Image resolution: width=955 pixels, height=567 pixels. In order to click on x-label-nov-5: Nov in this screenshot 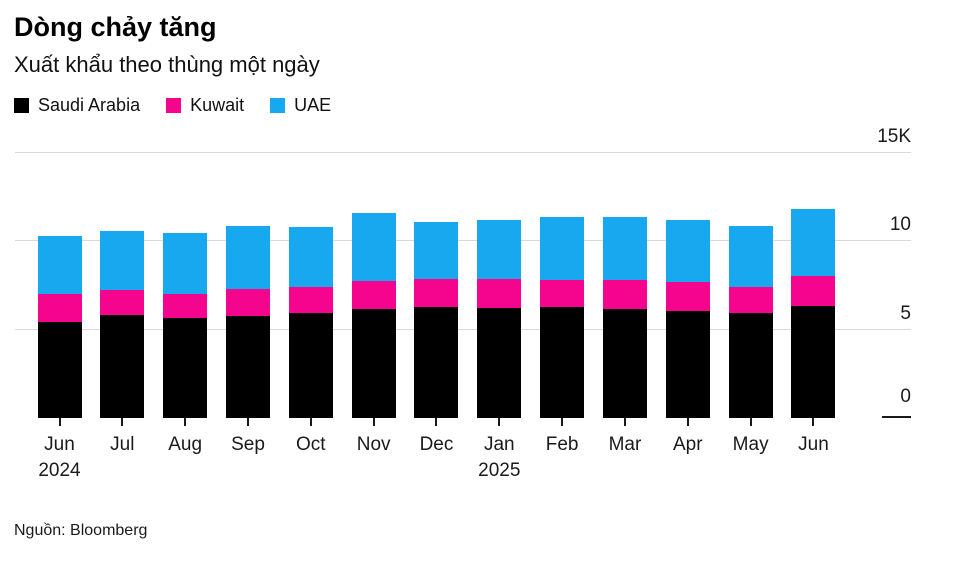, I will do `click(374, 445)`.